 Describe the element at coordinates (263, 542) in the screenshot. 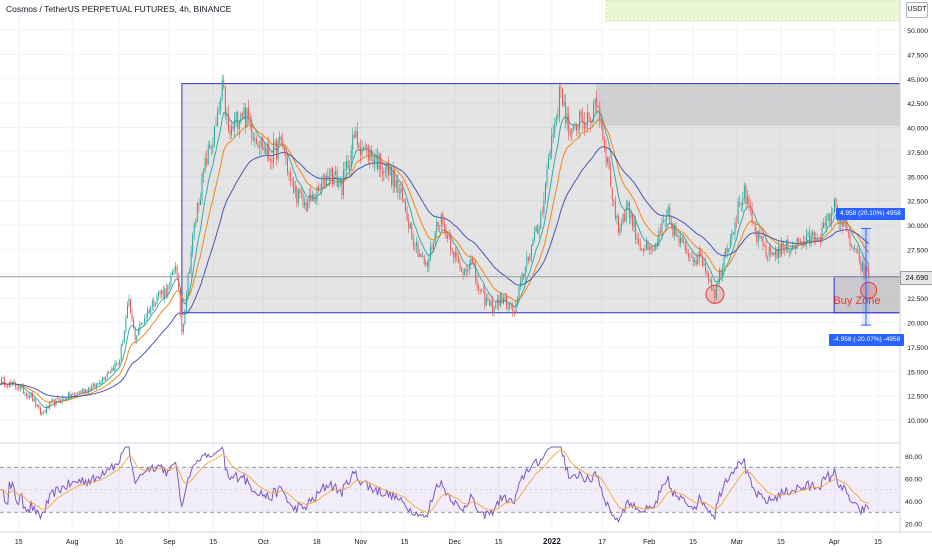

I see `x-tick-label: Oct` at that location.